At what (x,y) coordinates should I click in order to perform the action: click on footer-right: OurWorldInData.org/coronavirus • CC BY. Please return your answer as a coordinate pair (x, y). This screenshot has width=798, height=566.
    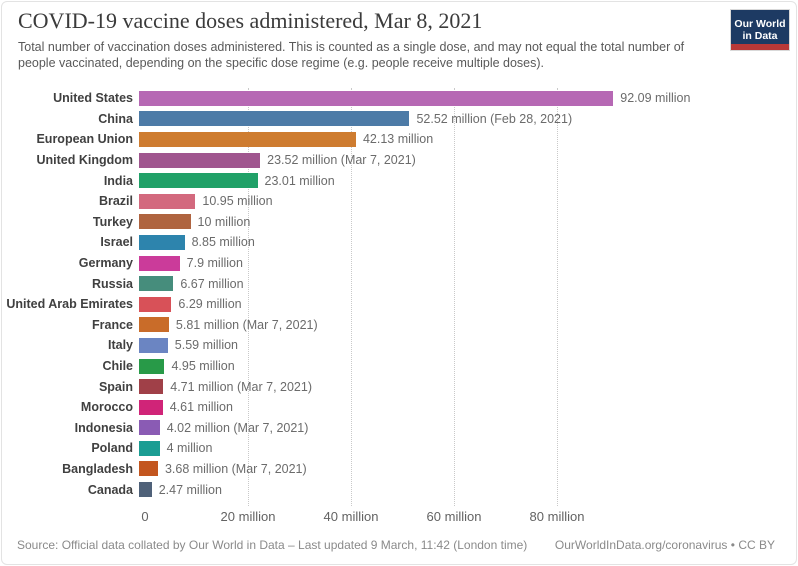
    Looking at the image, I should click on (665, 545).